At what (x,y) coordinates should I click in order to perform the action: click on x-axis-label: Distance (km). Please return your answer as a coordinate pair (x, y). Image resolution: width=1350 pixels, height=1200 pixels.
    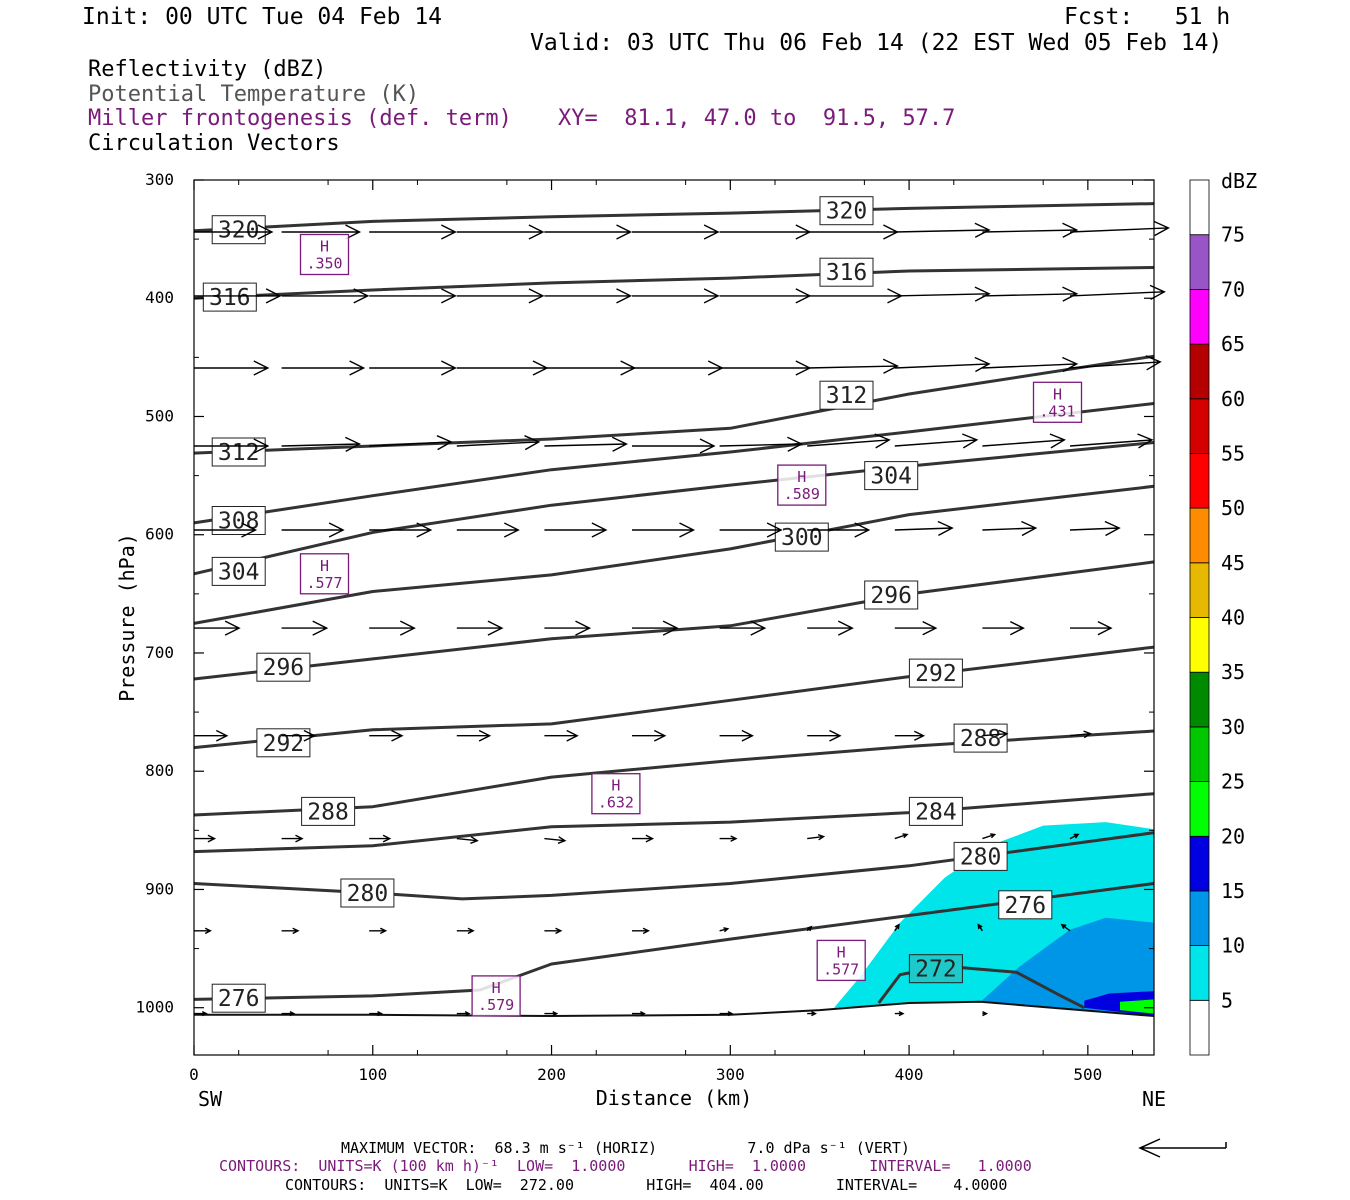
    Looking at the image, I should click on (674, 1098).